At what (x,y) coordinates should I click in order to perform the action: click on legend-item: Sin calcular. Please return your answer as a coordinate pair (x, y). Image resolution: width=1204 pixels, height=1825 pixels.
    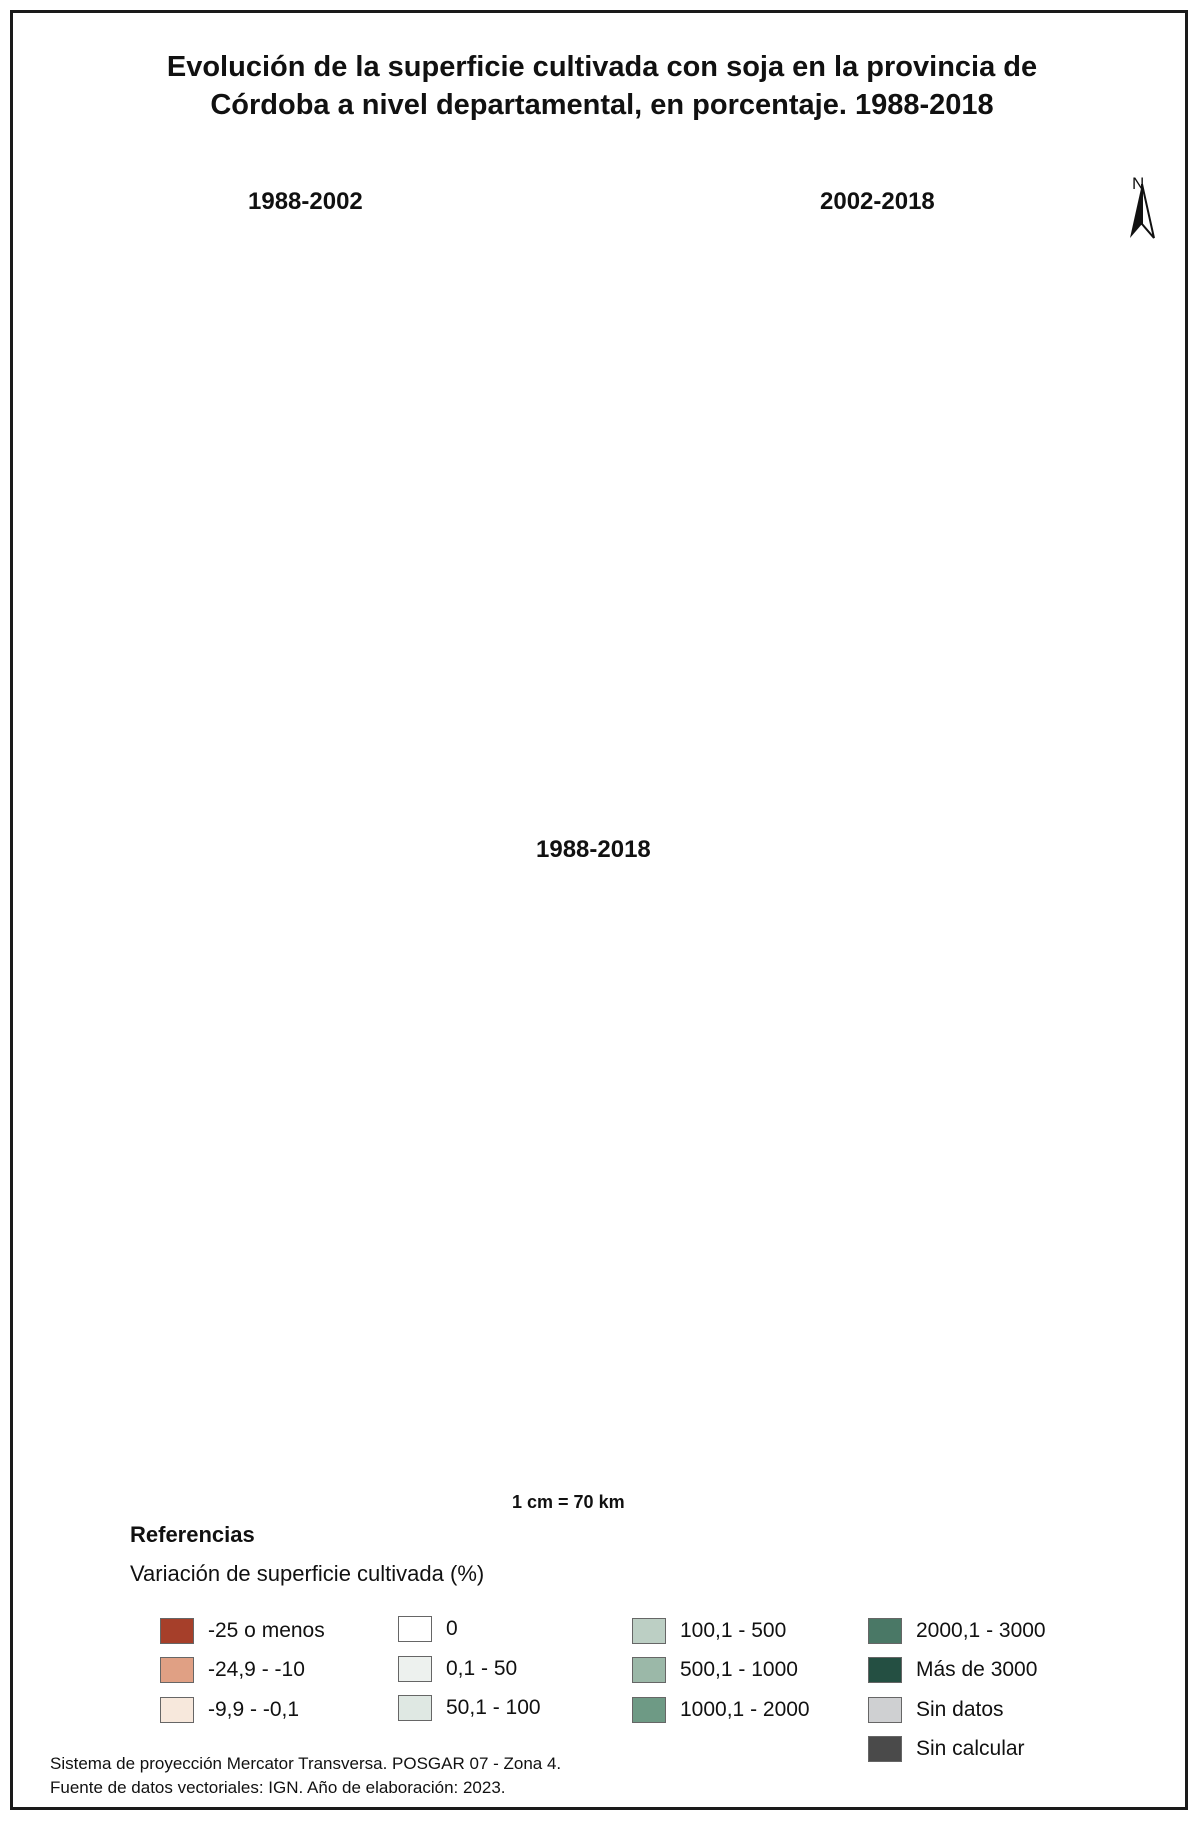
    Looking at the image, I should click on (946, 1749).